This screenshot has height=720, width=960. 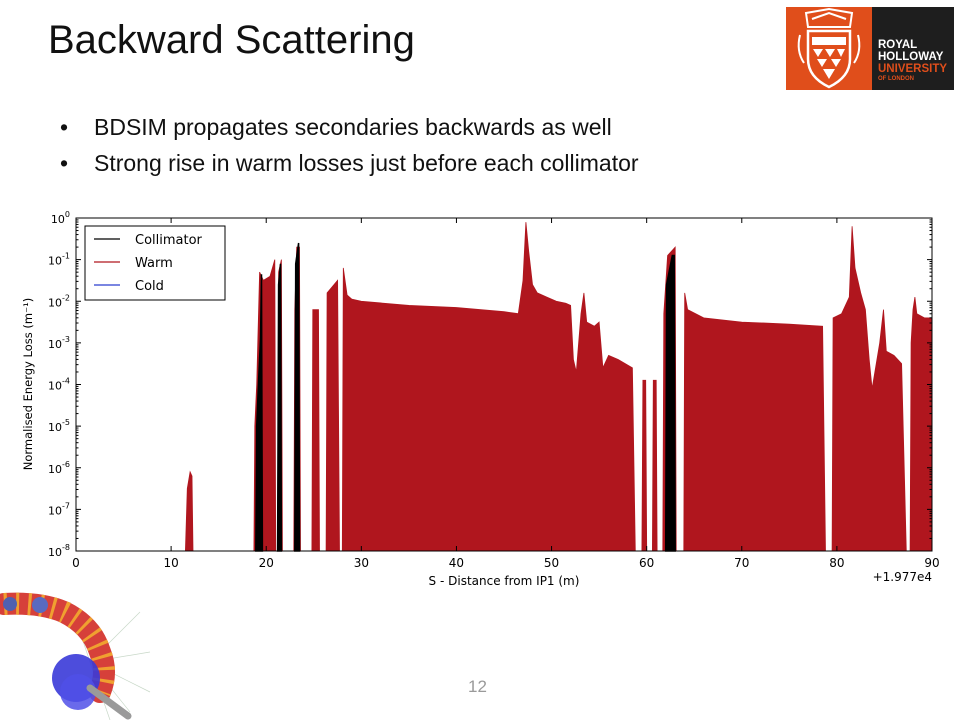 What do you see at coordinates (896, 79) in the screenshot?
I see `logo-line-4: OF LONDON` at bounding box center [896, 79].